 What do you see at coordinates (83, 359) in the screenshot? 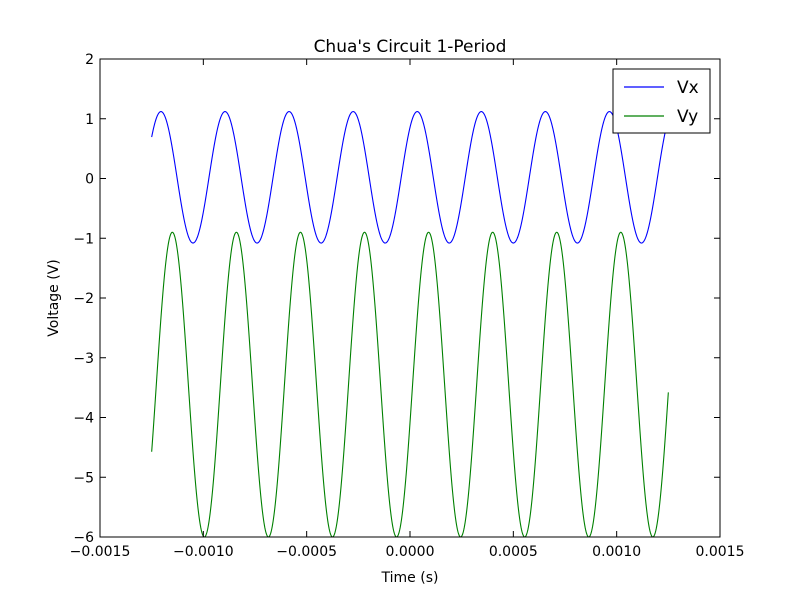
I see `y-tick-label: −3` at bounding box center [83, 359].